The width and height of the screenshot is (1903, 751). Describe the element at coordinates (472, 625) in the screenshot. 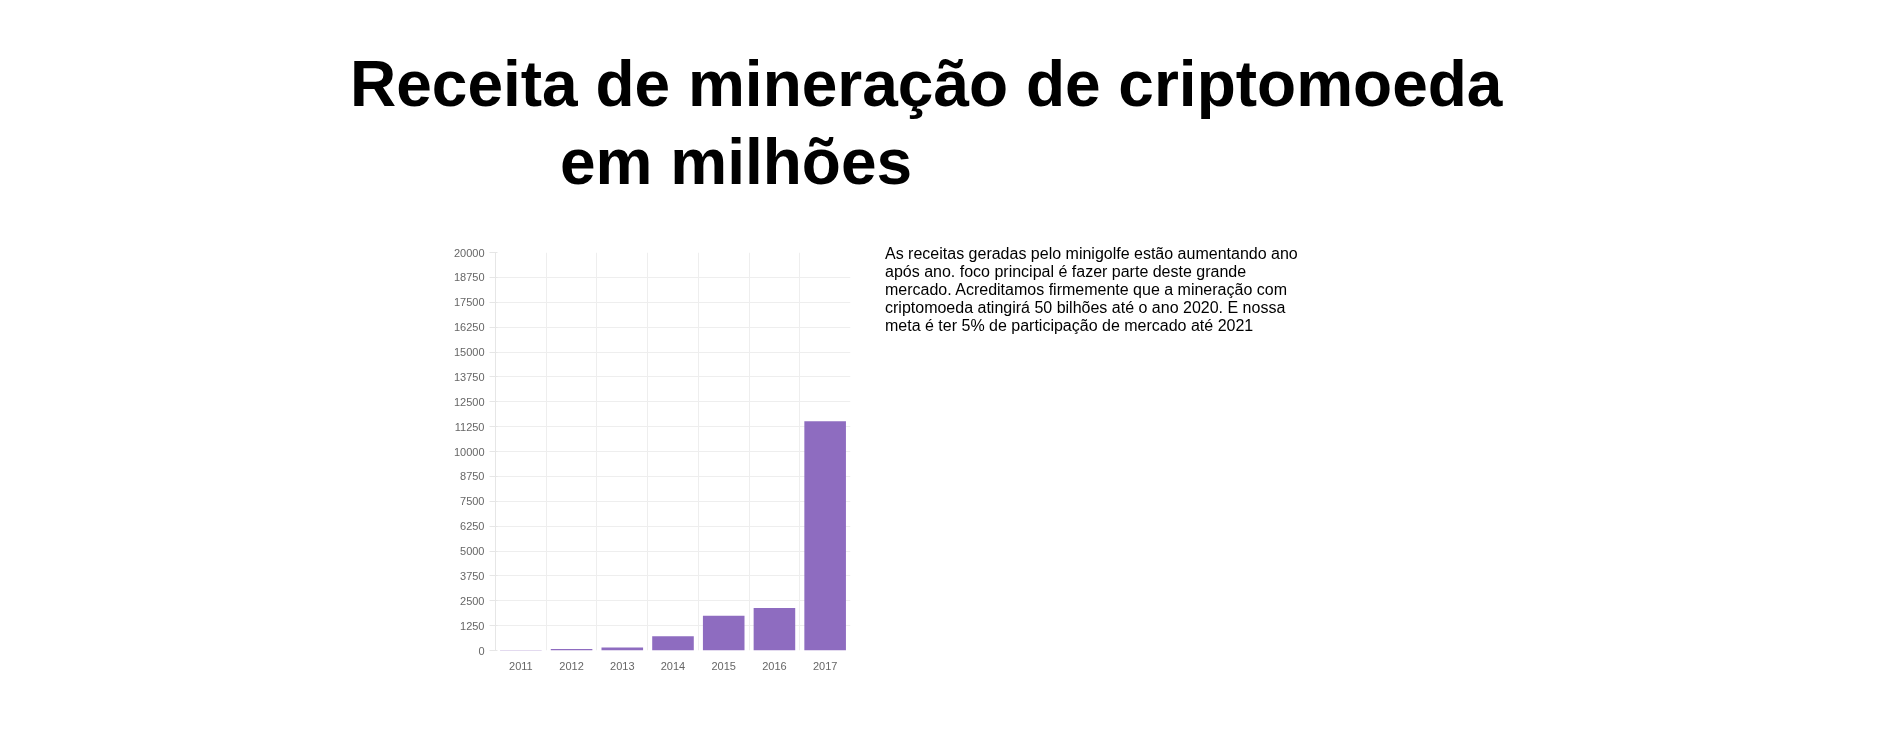

I see `y-tick-label: 1250` at that location.